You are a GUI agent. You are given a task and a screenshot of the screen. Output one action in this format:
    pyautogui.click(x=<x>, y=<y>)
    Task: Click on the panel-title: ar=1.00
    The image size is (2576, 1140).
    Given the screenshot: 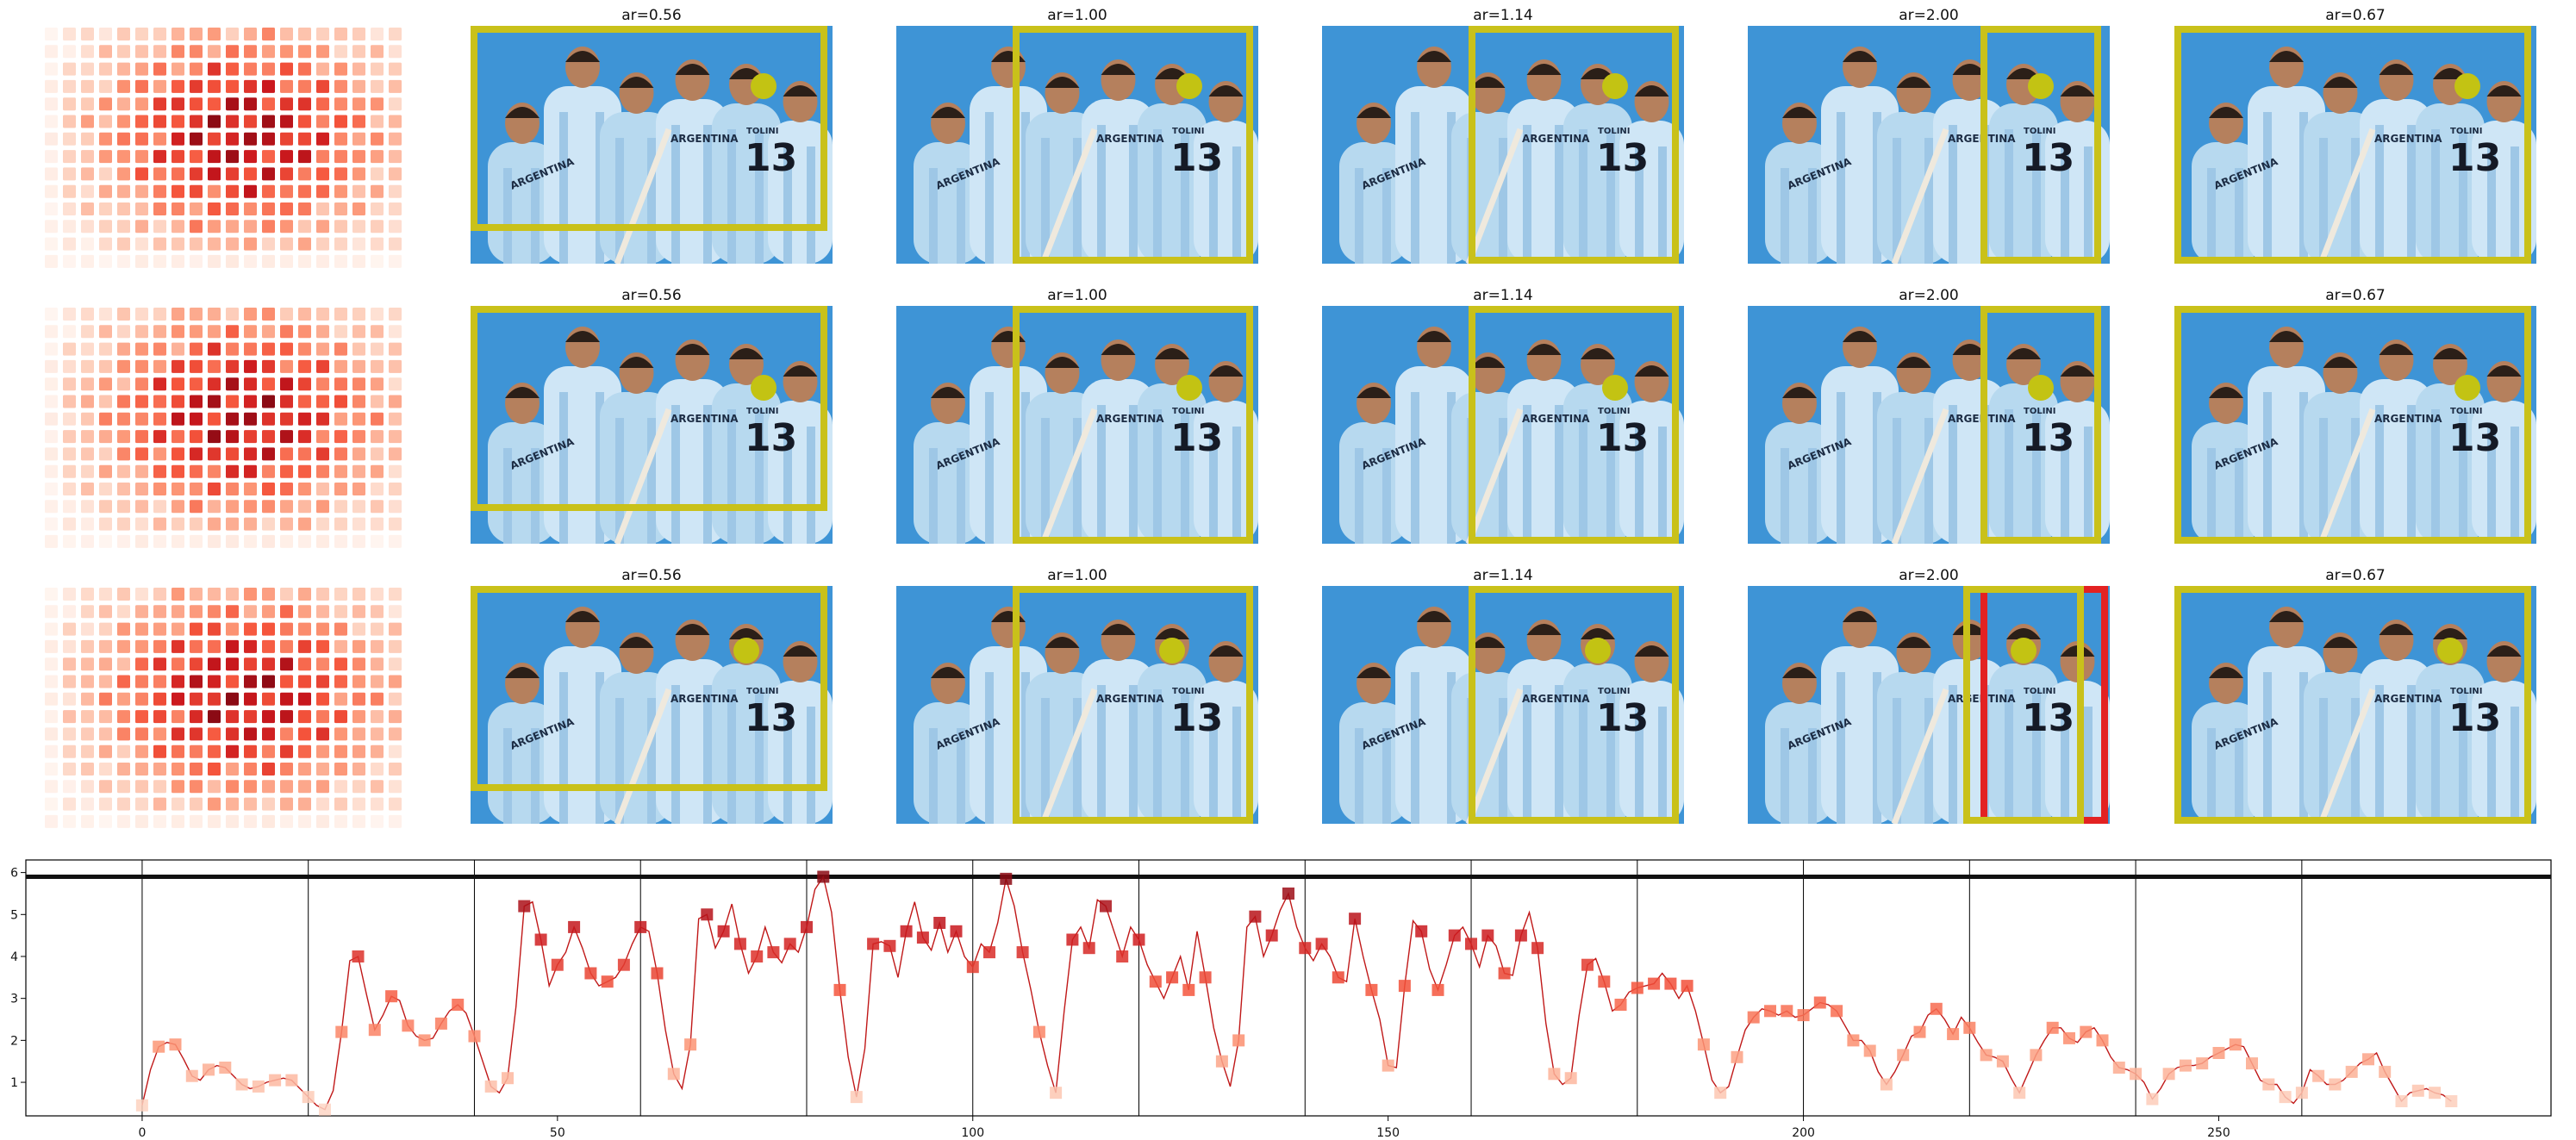 What is the action you would take?
    pyautogui.click(x=1077, y=575)
    